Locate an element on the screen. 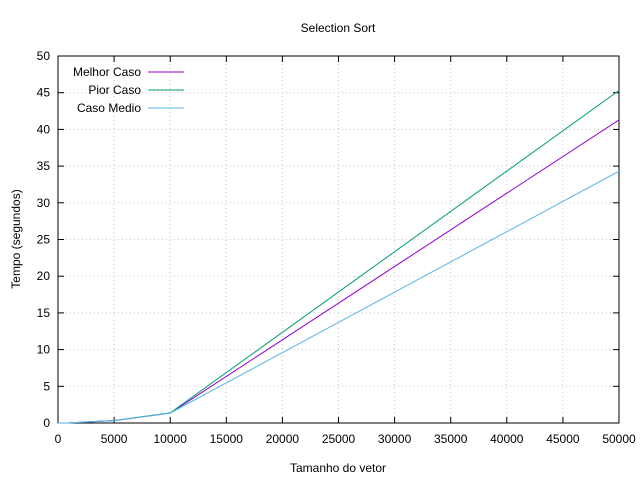 This screenshot has height=480, width=640. y-tick-label: 10 is located at coordinates (44, 350).